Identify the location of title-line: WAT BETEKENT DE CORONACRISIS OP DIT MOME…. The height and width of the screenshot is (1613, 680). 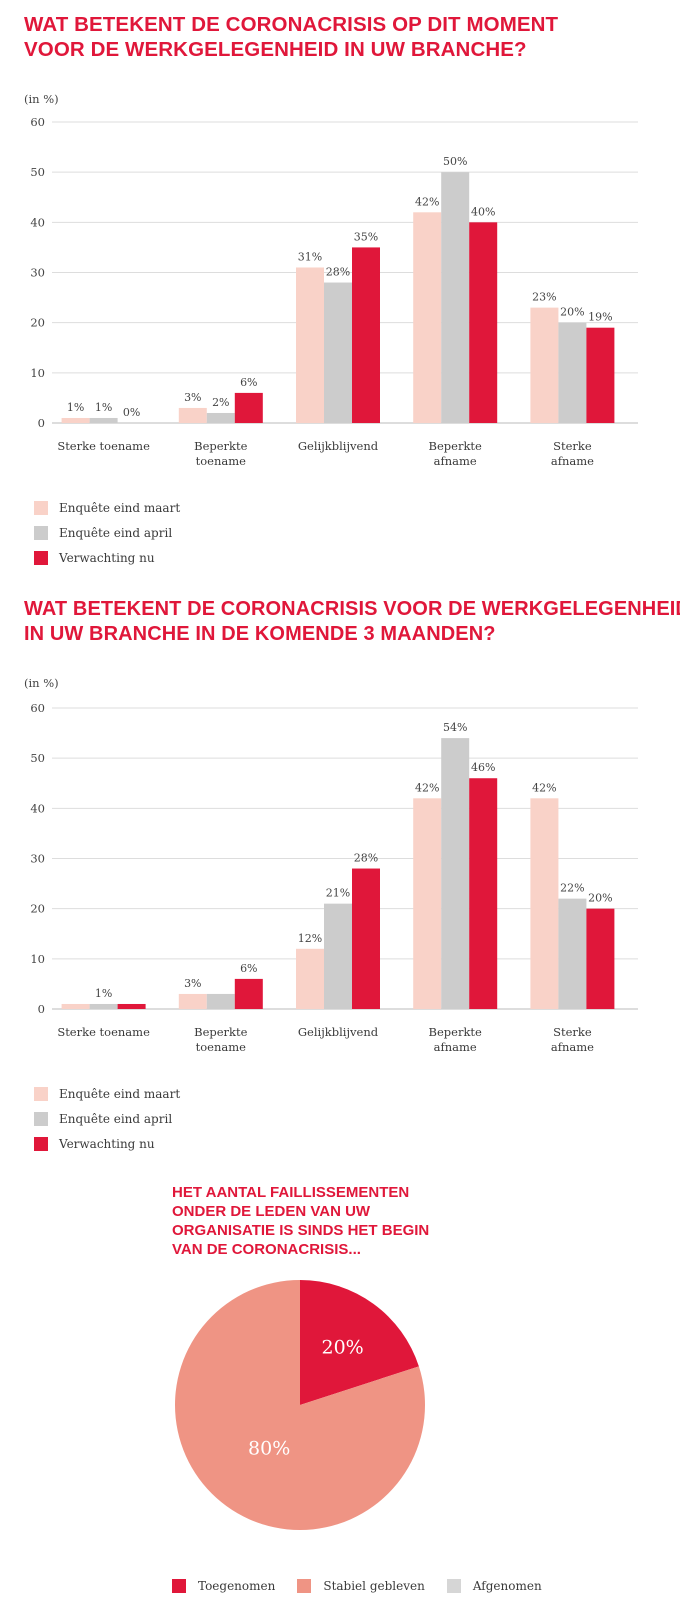
(291, 24).